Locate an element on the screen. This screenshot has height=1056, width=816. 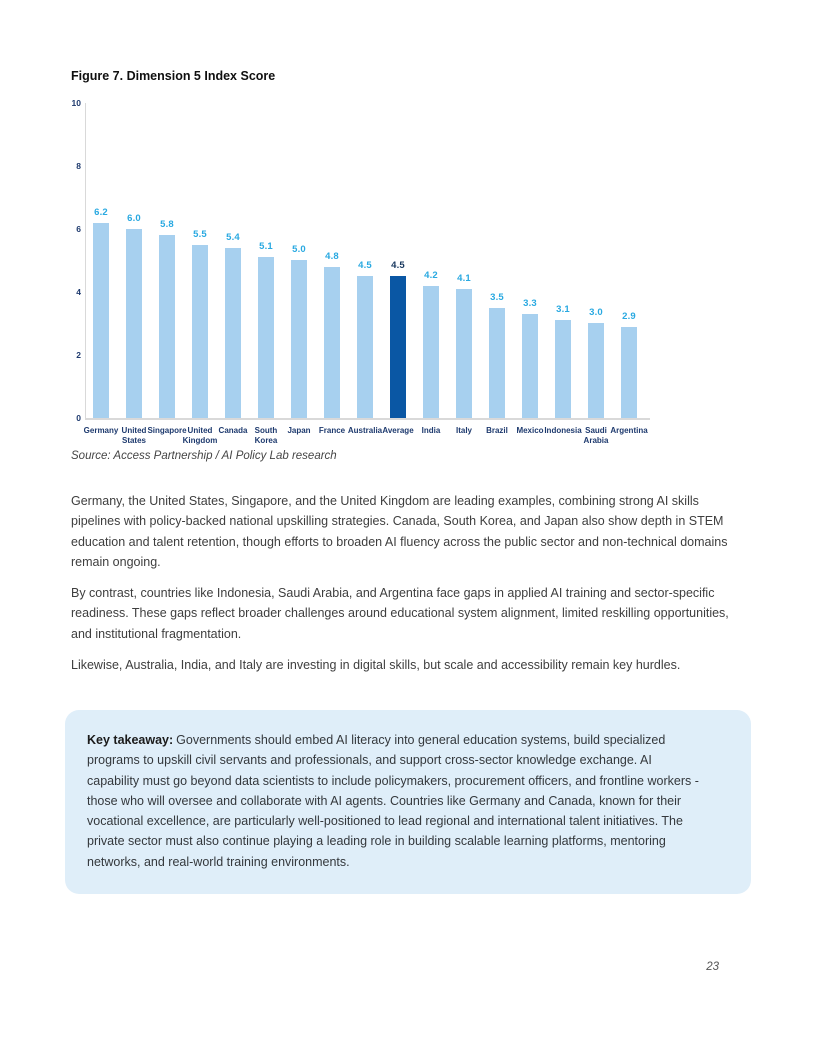
bar-value-label: 6.0 is located at coordinates (134, 218).